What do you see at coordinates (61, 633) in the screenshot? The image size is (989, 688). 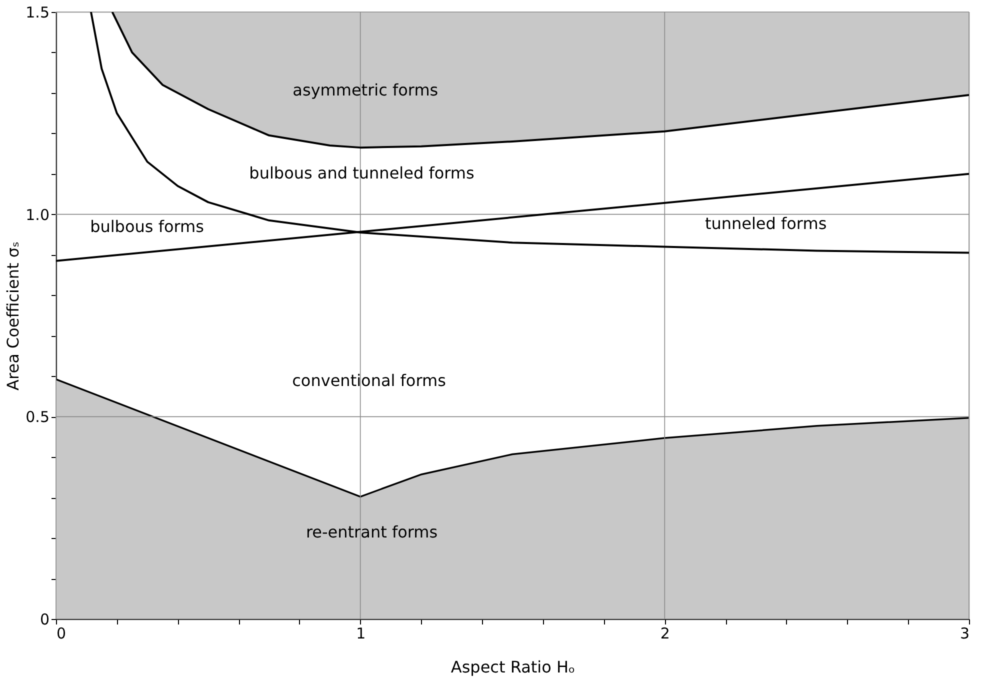 I see `x-tick-label: 0` at bounding box center [61, 633].